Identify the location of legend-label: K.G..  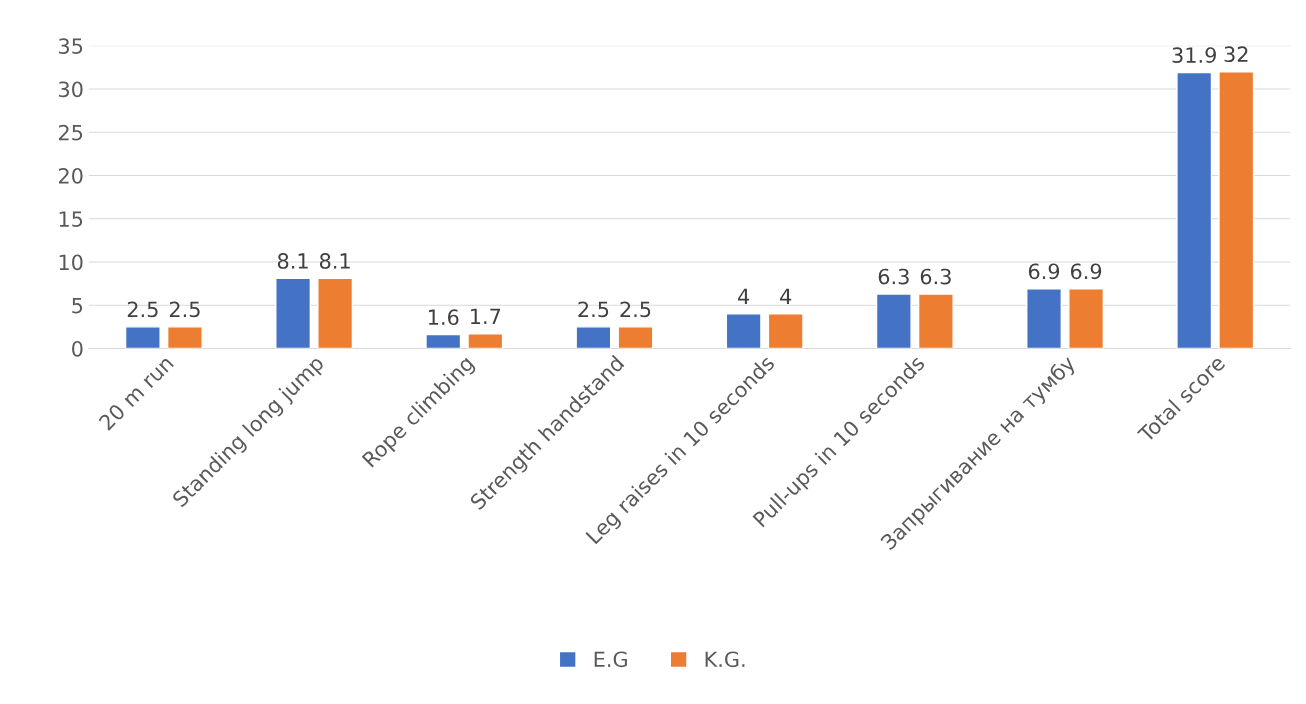
(725, 659).